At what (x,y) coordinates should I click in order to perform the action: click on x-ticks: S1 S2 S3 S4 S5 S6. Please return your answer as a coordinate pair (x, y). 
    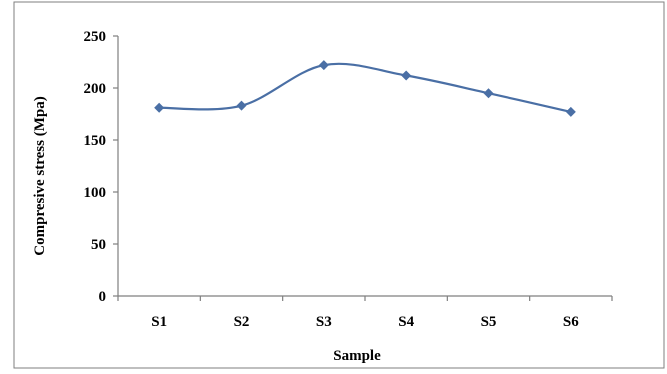
    Looking at the image, I should click on (365, 313).